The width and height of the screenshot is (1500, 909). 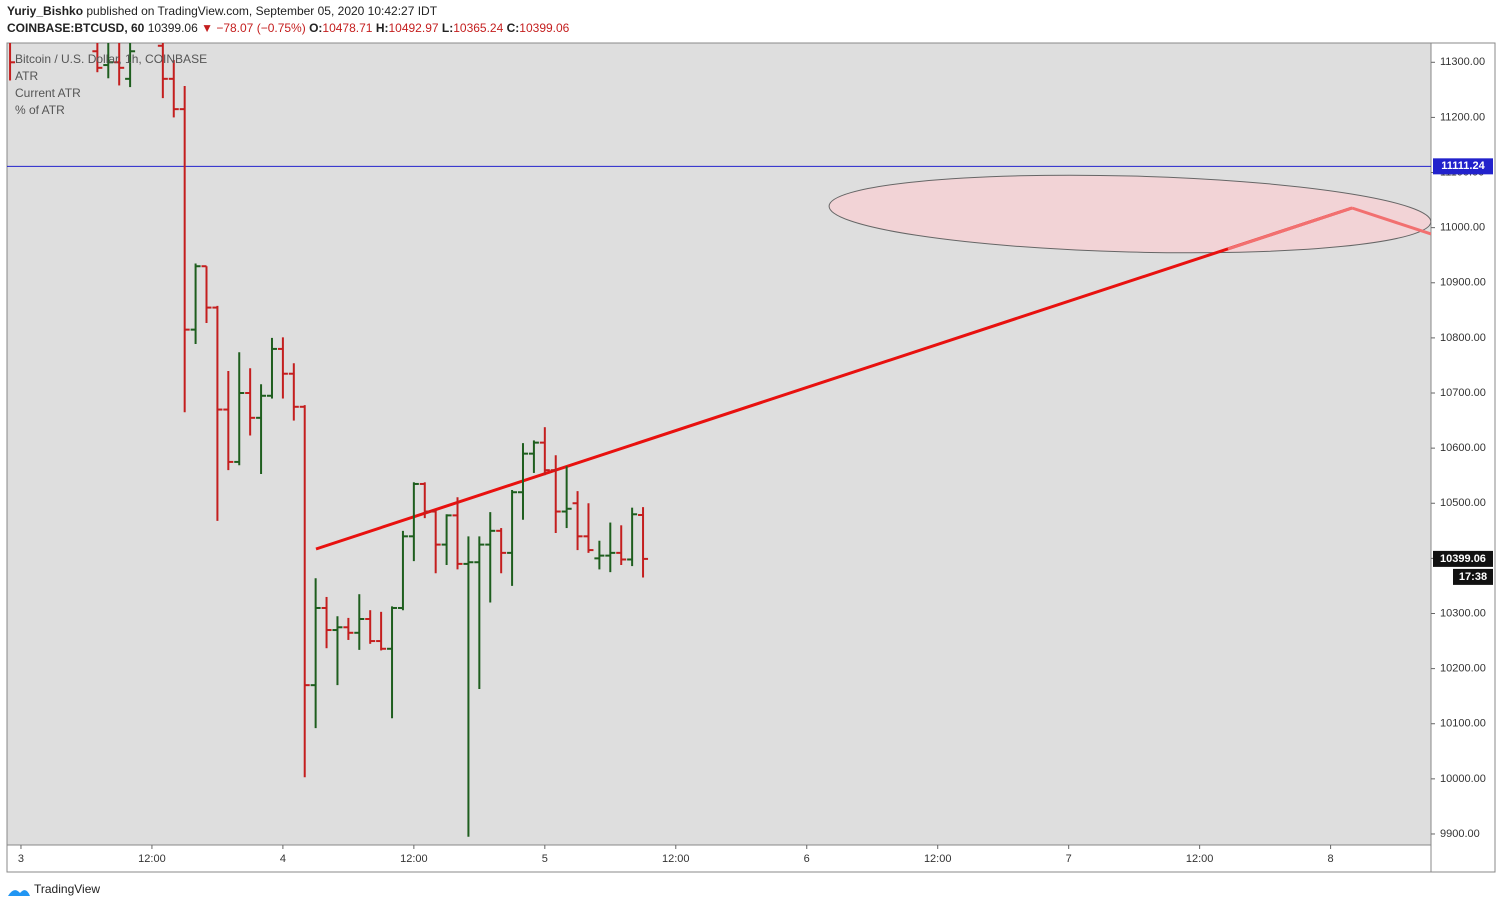 I want to click on x-tick-label: 6, so click(x=807, y=859).